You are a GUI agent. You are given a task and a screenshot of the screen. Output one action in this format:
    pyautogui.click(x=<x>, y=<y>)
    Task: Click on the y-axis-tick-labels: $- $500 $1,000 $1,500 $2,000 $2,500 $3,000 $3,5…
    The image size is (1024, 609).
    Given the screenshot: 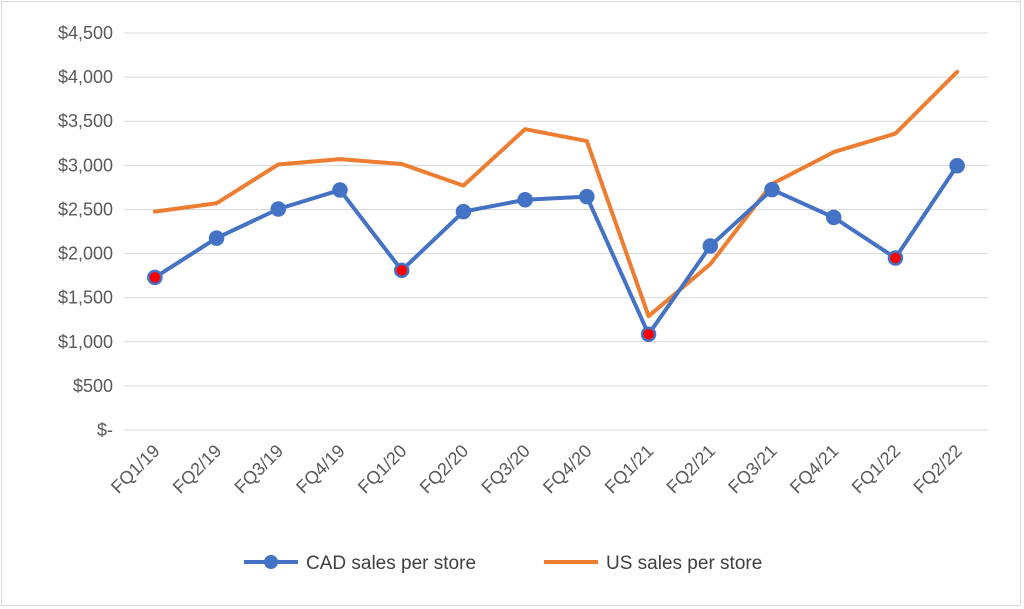 What is the action you would take?
    pyautogui.click(x=85, y=231)
    